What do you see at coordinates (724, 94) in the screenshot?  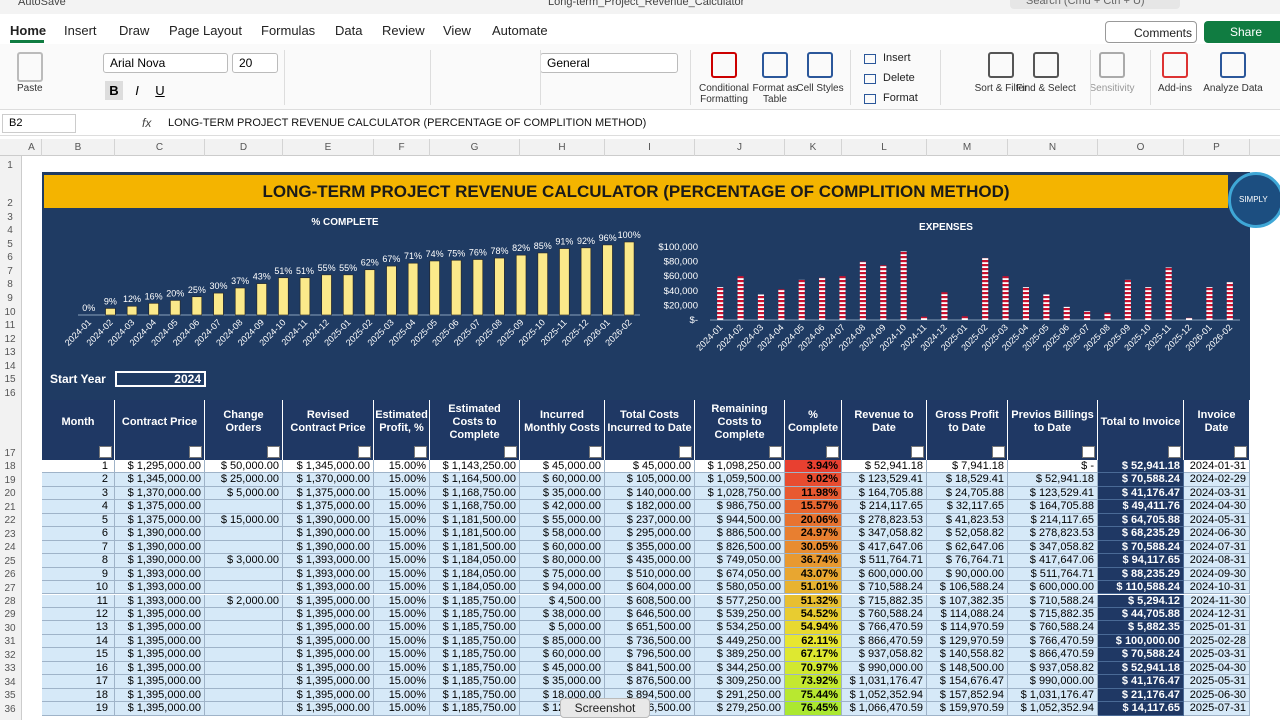 I see `ribbon-button: Conditional Formatting` at bounding box center [724, 94].